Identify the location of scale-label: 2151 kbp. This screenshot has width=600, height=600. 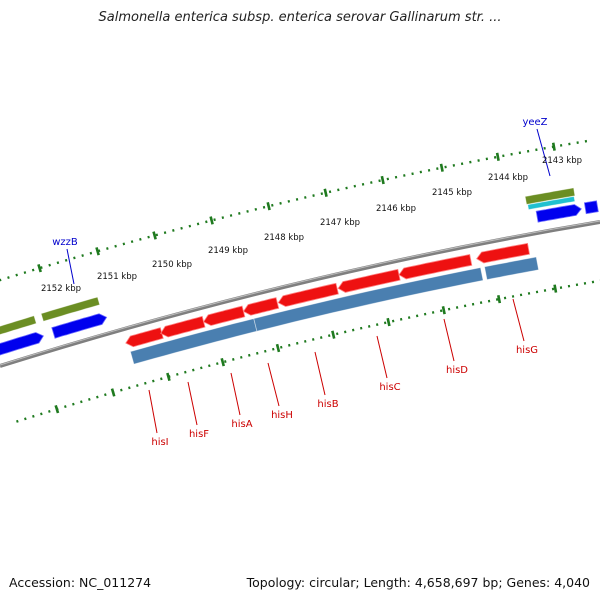
(117, 277).